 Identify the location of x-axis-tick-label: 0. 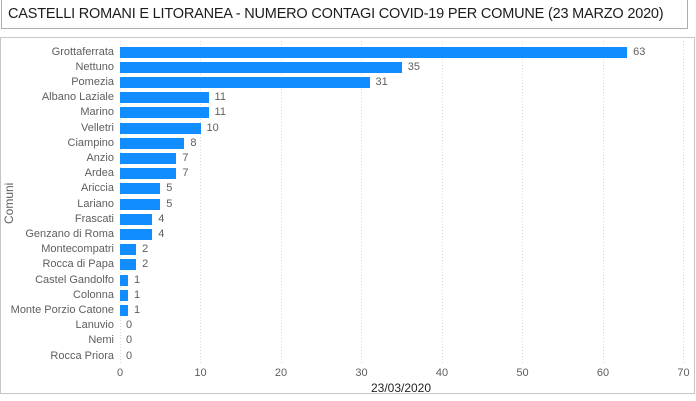
(120, 373).